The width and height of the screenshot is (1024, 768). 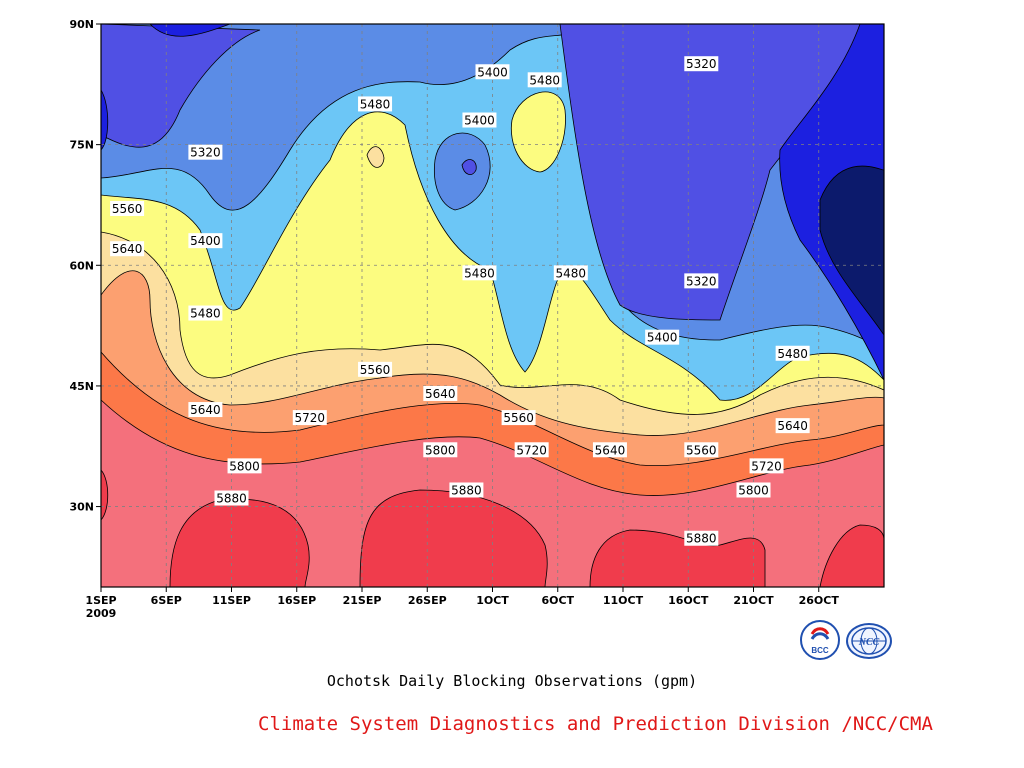 I want to click on x-tick-label: 26OCT, so click(x=819, y=600).